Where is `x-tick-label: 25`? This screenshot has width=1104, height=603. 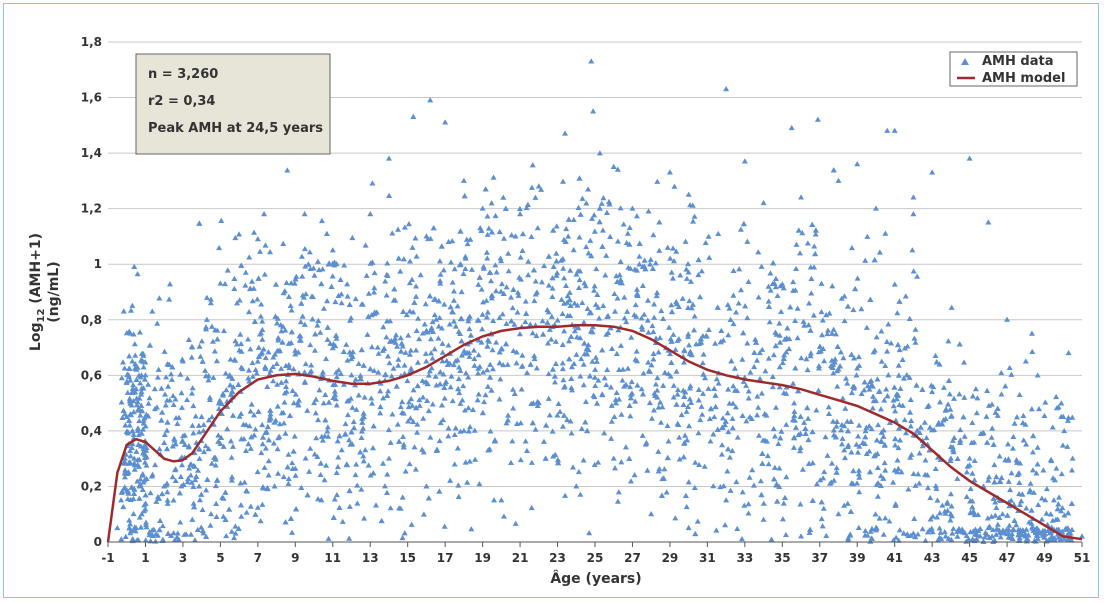 x-tick-label: 25 is located at coordinates (595, 558).